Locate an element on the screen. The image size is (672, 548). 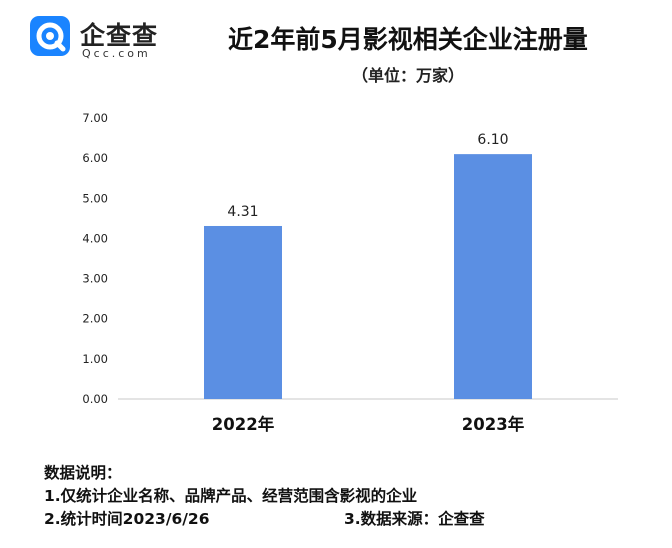
x-tick-label: 2022年 is located at coordinates (243, 424).